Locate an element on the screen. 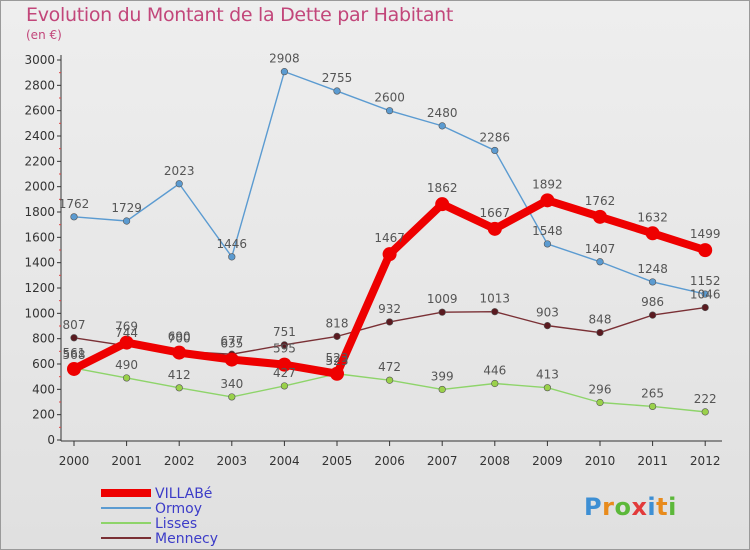  data-label-ormoy: 2908 is located at coordinates (284, 59).